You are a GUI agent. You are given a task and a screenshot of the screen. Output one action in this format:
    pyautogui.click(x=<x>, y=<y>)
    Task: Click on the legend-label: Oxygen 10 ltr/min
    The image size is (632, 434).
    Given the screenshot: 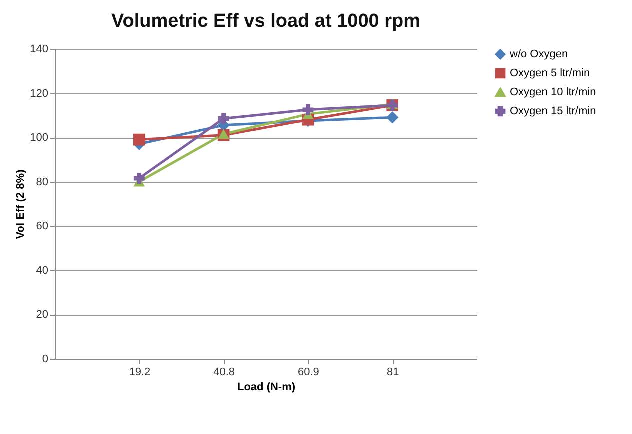 What is the action you would take?
    pyautogui.click(x=553, y=92)
    